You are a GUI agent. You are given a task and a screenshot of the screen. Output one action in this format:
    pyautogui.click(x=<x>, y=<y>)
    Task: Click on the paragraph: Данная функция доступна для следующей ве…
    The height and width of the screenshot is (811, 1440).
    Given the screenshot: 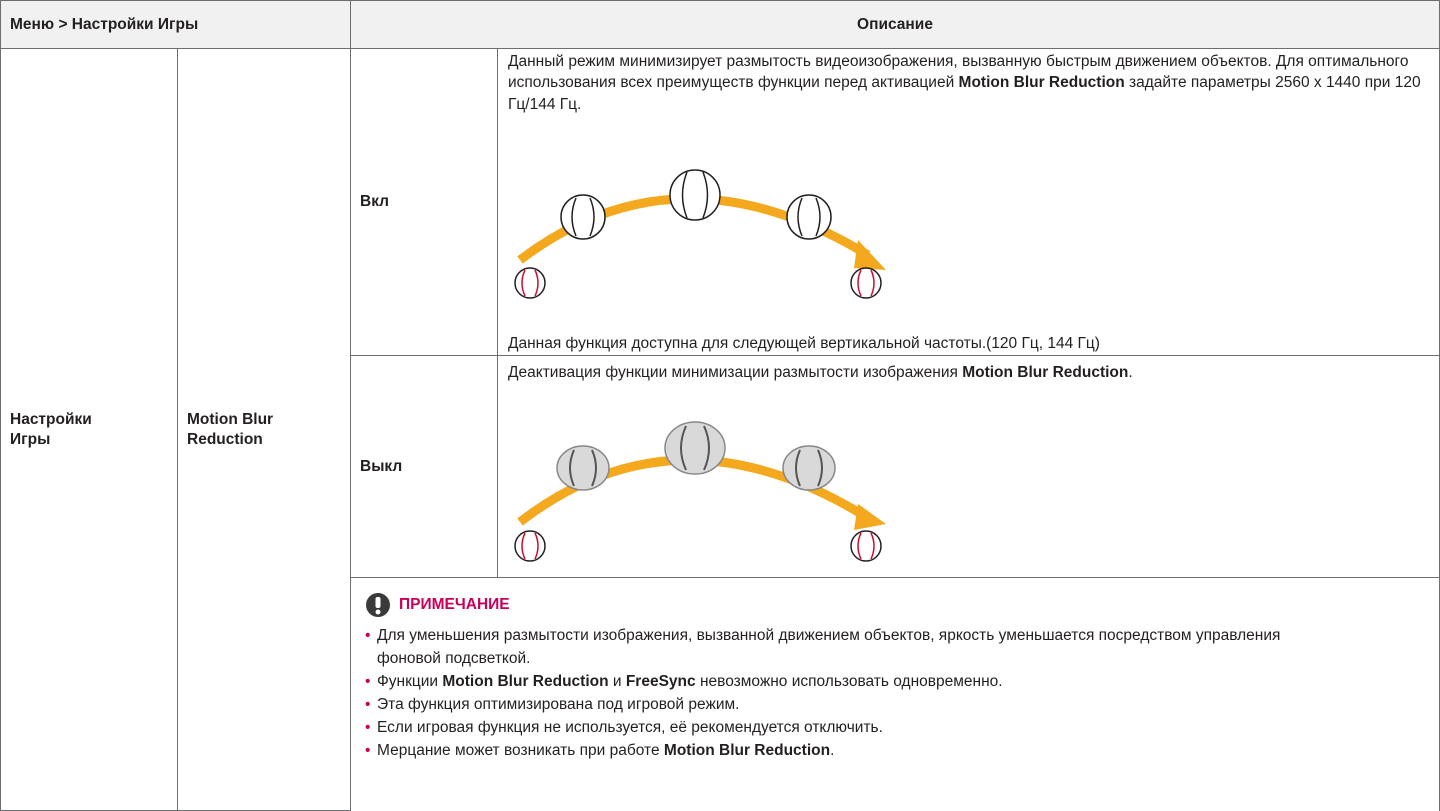 What is the action you would take?
    pyautogui.click(x=804, y=343)
    